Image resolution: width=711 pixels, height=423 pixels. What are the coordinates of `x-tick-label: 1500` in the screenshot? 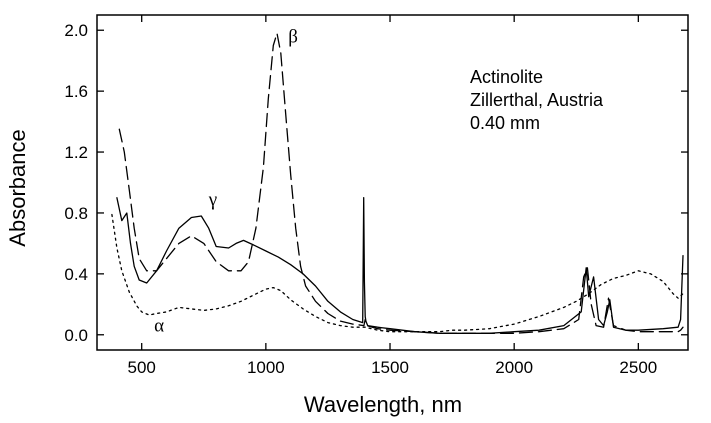 It's located at (390, 367).